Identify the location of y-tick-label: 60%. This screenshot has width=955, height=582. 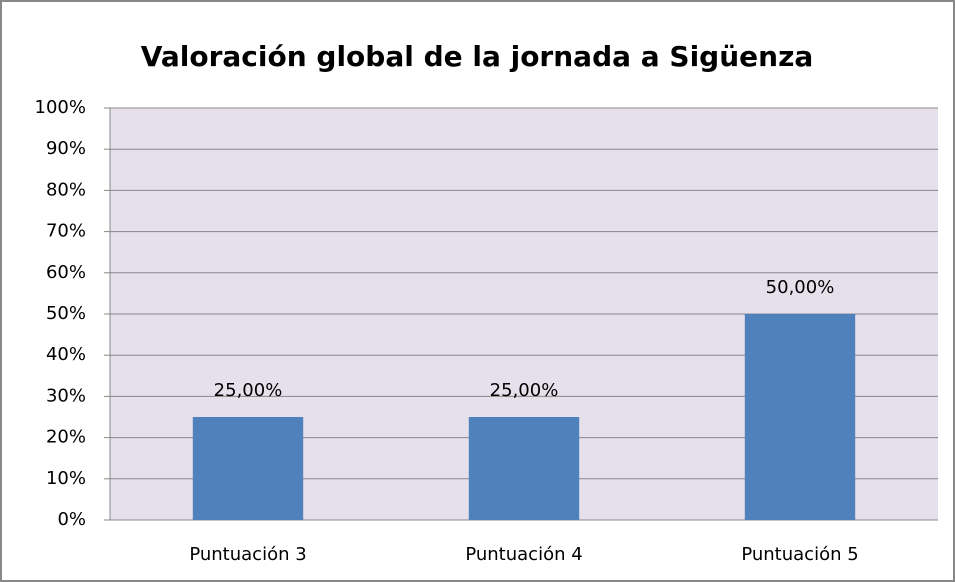
(66, 272).